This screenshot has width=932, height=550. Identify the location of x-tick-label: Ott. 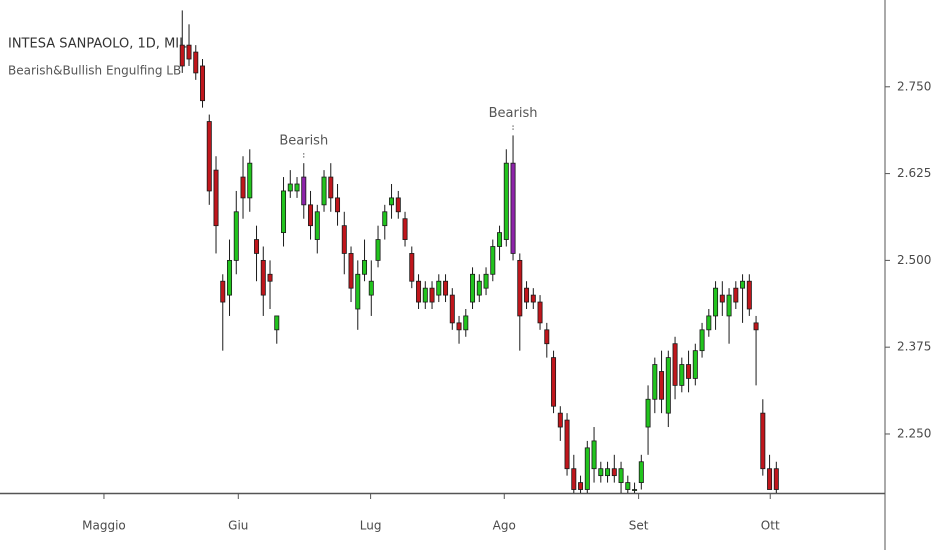
(770, 526).